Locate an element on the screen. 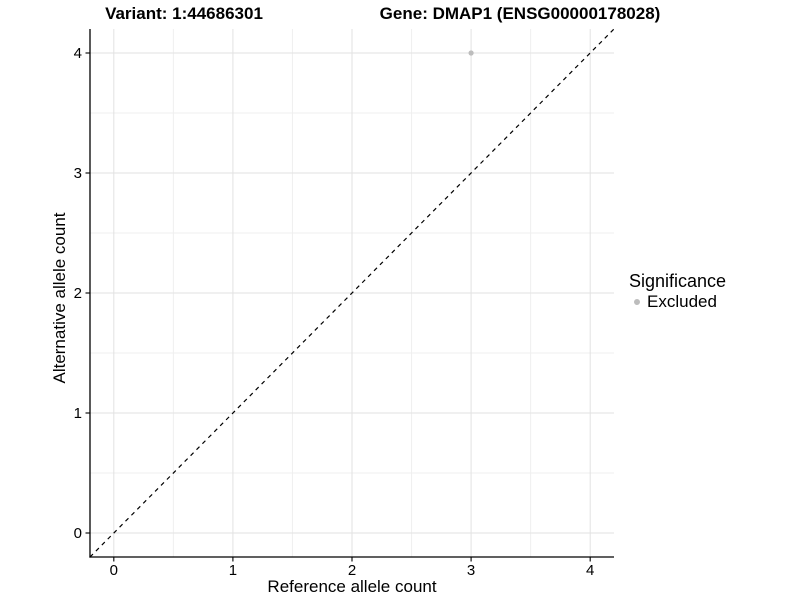 The height and width of the screenshot is (600, 800). legend-title: Significance is located at coordinates (678, 281).